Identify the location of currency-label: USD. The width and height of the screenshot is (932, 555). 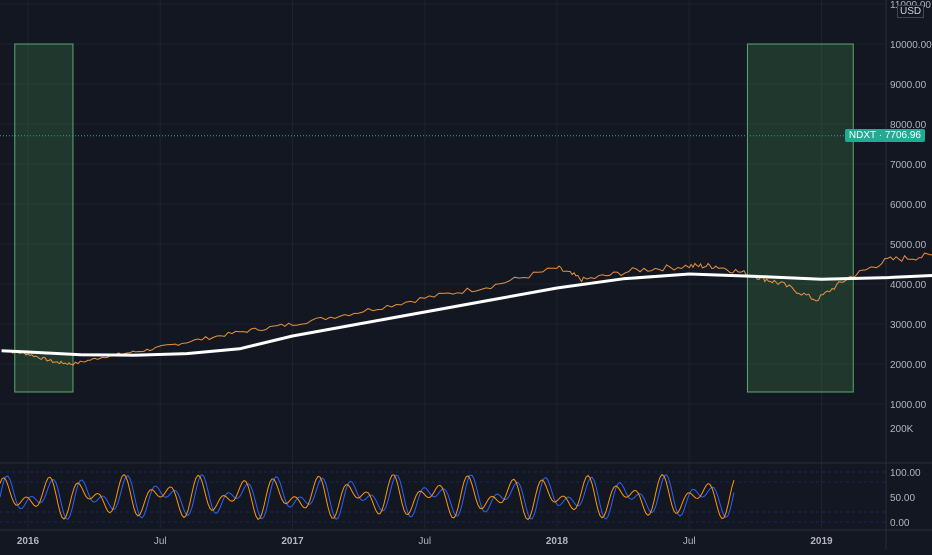
(911, 11).